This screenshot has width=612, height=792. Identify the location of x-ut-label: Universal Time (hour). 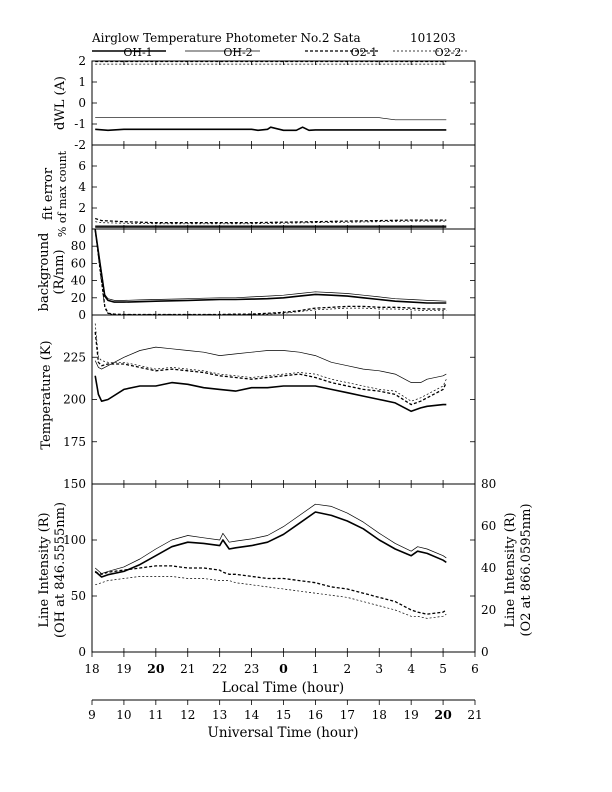
(283, 733).